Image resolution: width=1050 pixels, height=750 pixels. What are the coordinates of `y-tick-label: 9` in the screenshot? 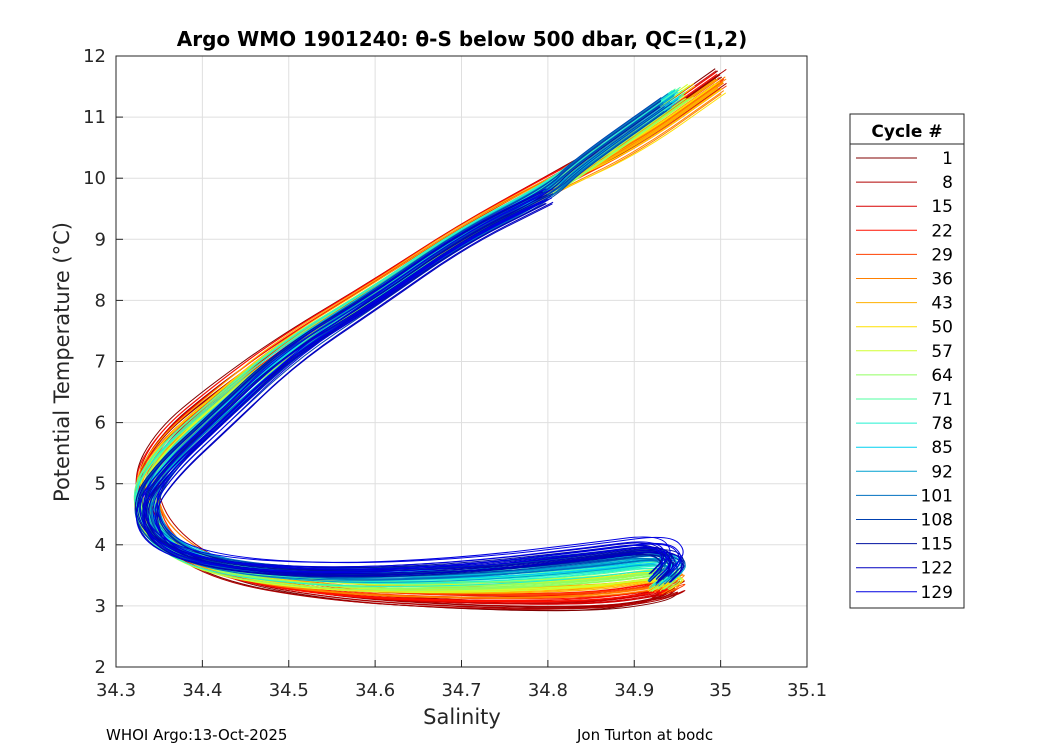 It's located at (100, 239).